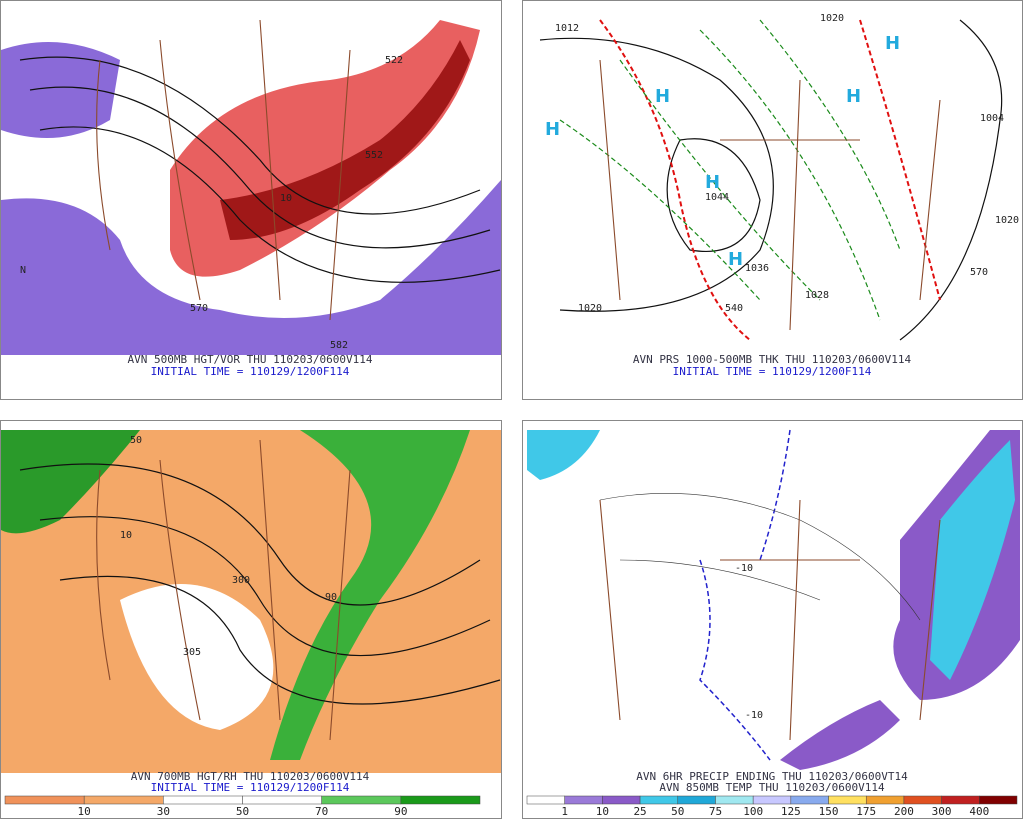 The height and width of the screenshot is (819, 1024). I want to click on caption: AVN 700MB HGT/RH THU 110203/0600V114, so click(250, 776).